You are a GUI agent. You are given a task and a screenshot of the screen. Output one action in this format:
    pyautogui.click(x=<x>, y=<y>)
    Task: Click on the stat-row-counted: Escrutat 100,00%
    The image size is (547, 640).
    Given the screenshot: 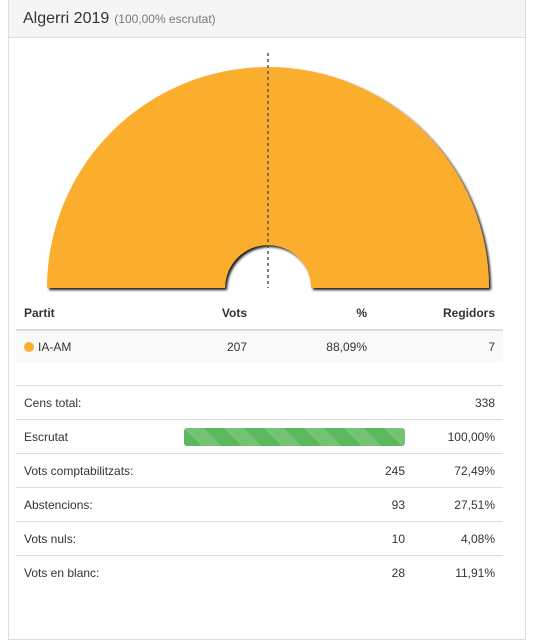 What is the action you would take?
    pyautogui.click(x=259, y=436)
    